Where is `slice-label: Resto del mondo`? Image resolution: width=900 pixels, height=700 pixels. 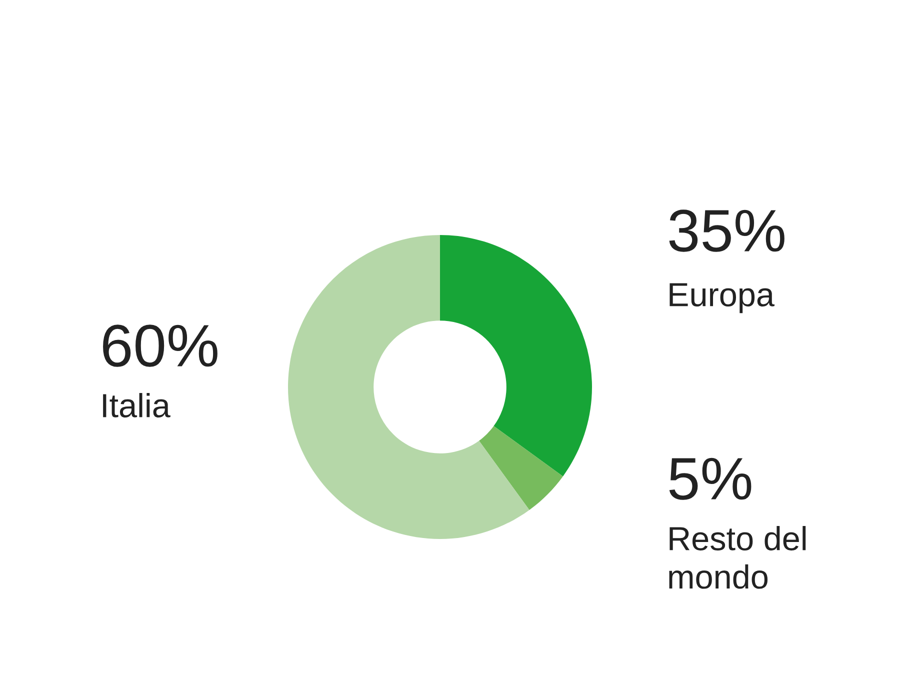 slice-label: Resto del mondo is located at coordinates (737, 557).